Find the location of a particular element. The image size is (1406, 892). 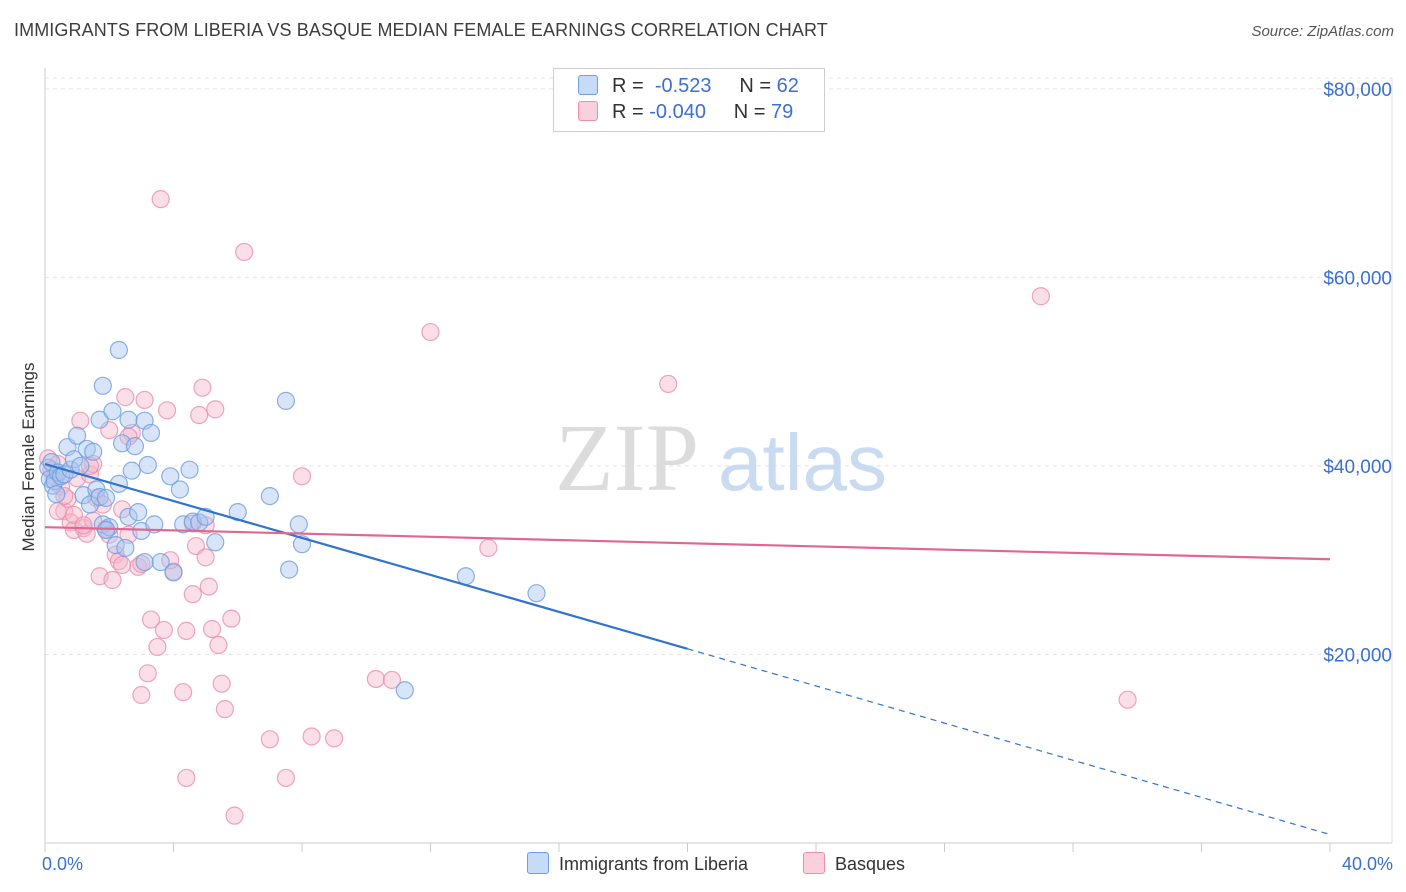

x-tick-label: 0.0% is located at coordinates (62, 864).